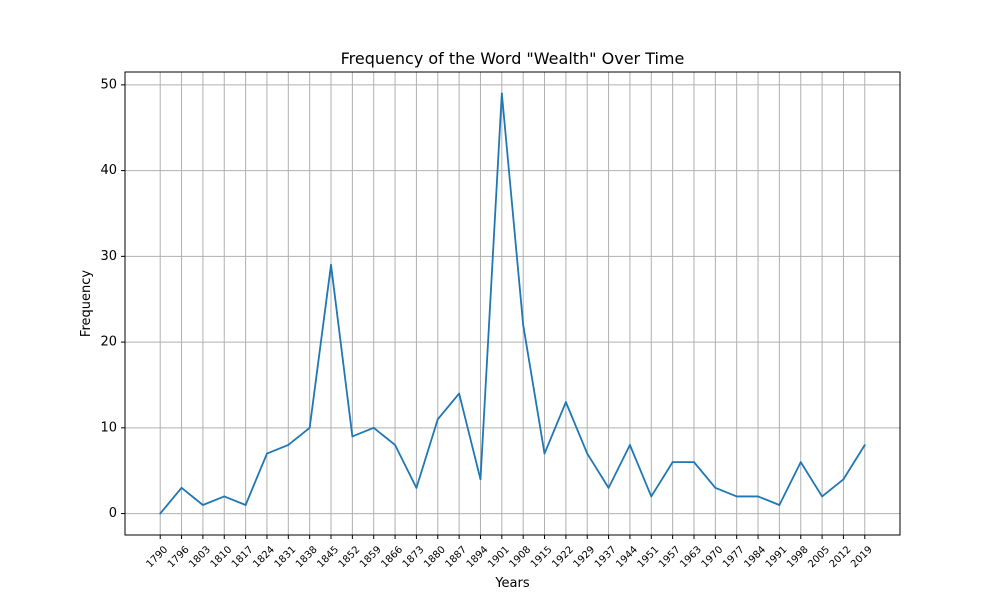  I want to click on y-tick-label: 0, so click(113, 513).